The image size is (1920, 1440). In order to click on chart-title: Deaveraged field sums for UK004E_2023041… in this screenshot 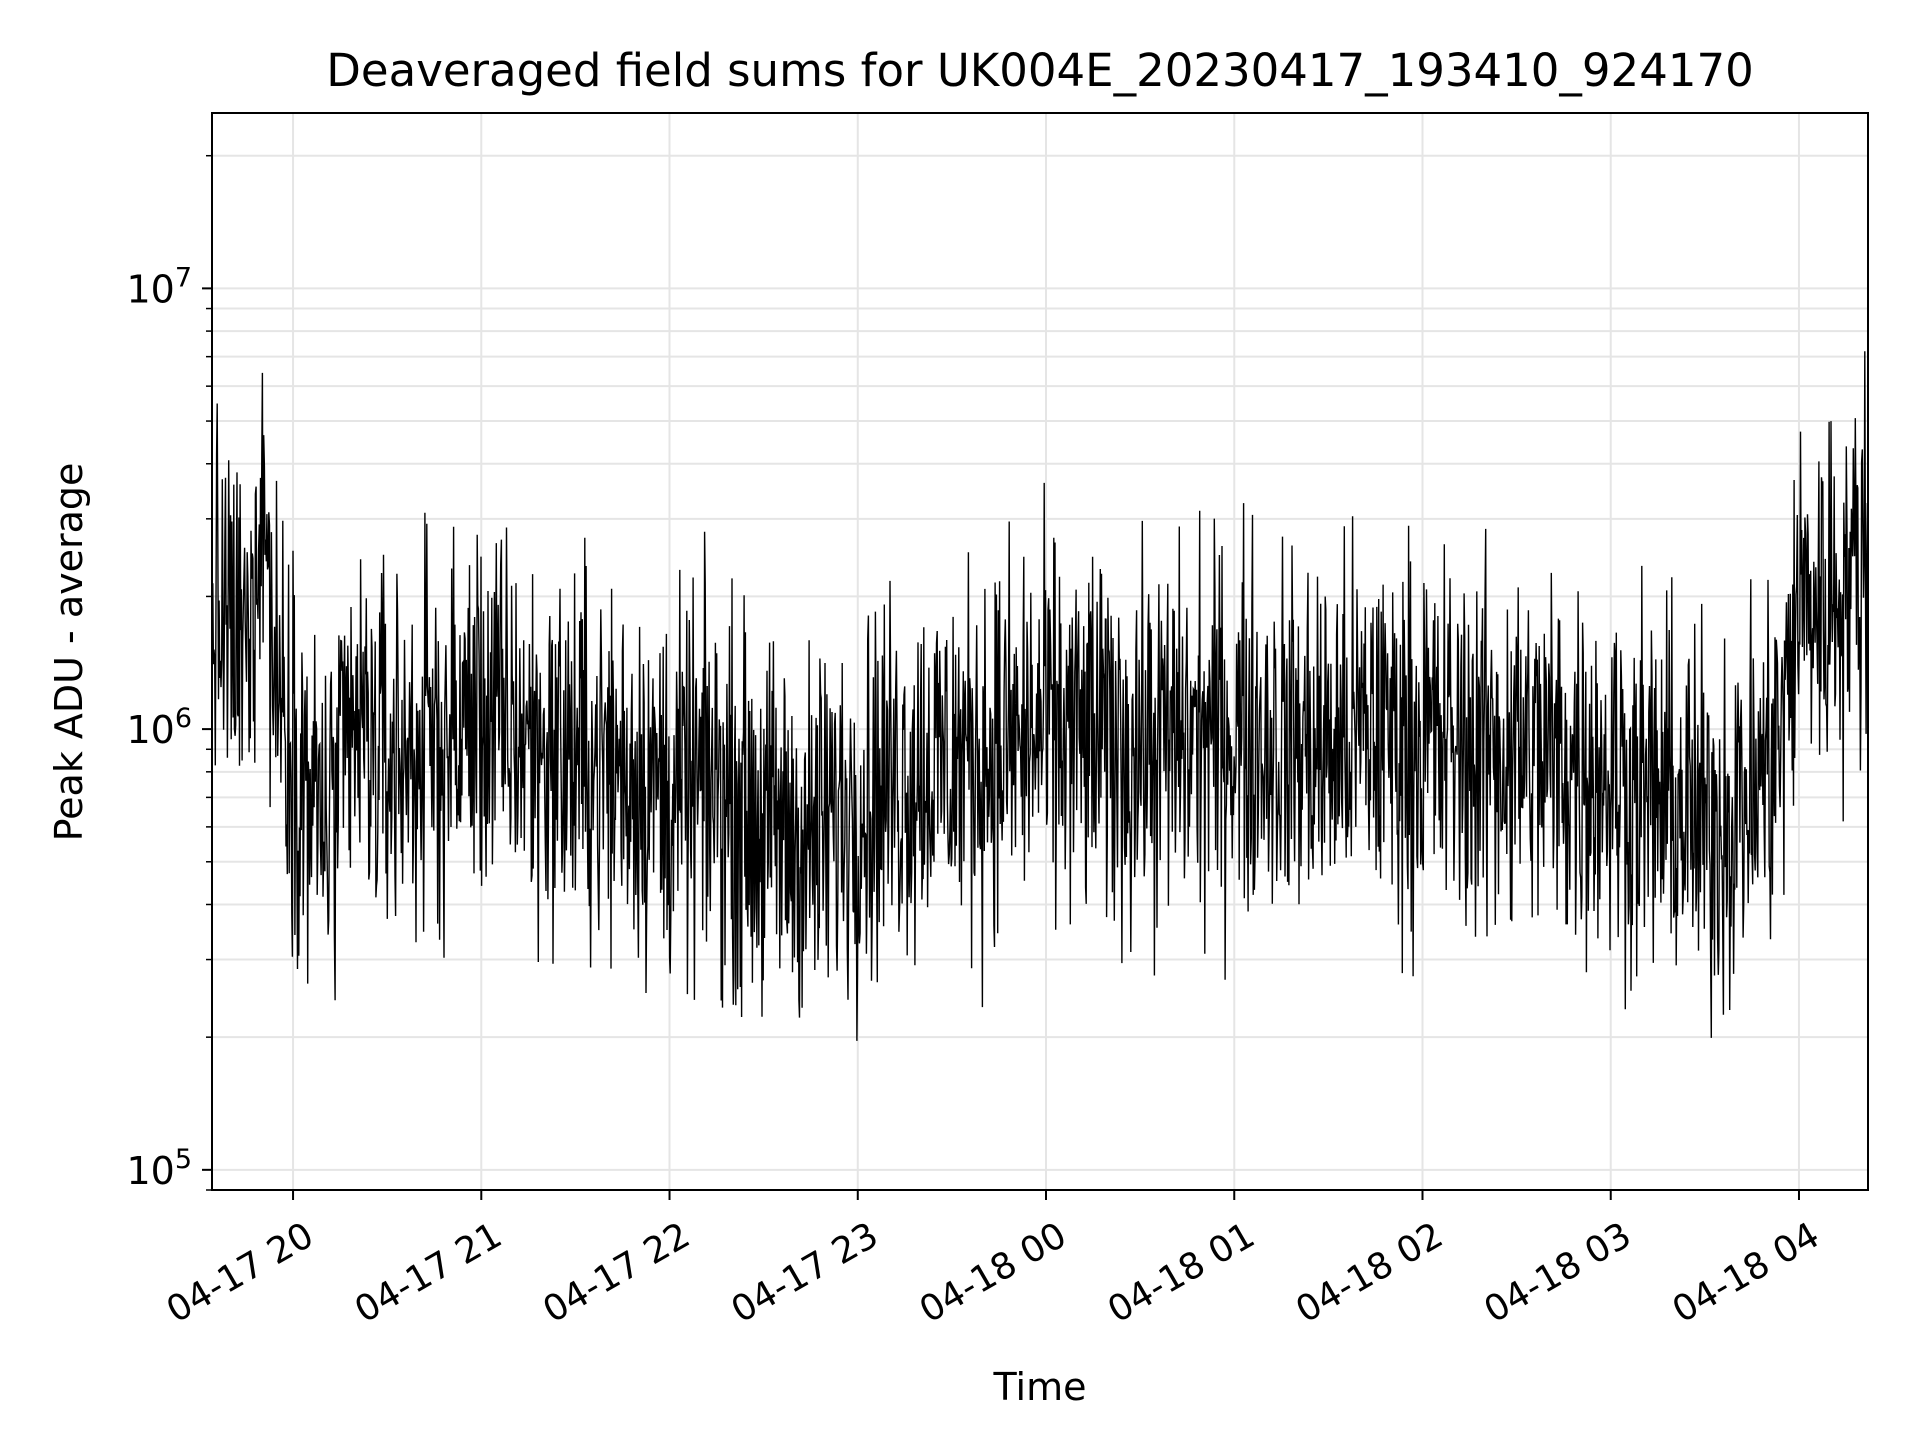, I will do `click(1039, 70)`.